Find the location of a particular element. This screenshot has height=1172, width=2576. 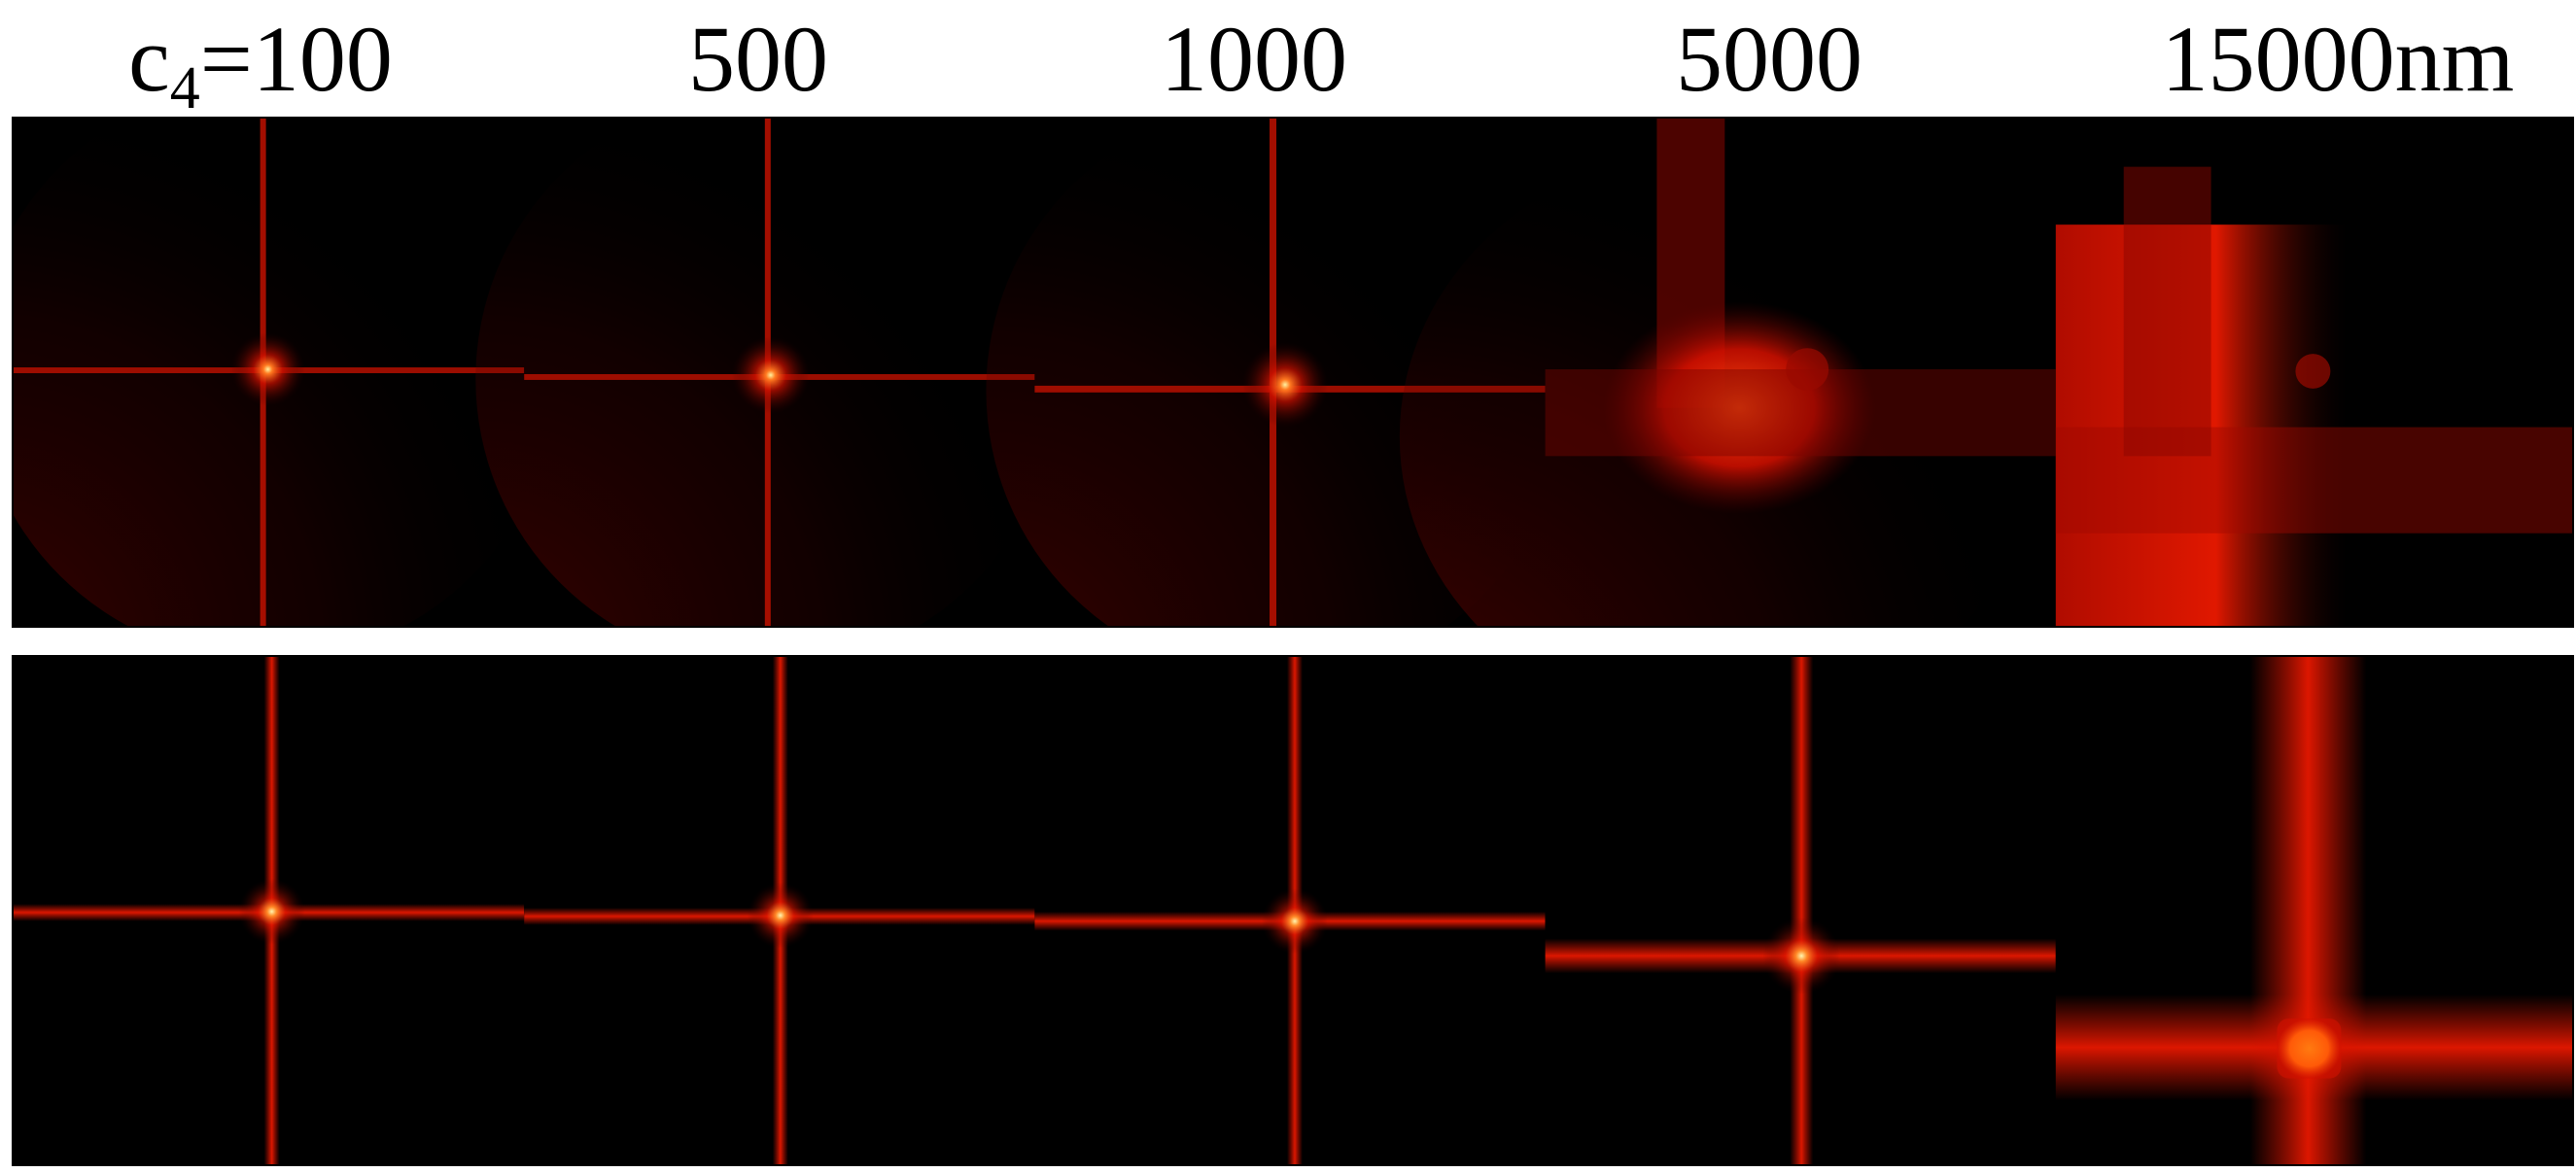

column-label-500: 500 is located at coordinates (758, 59).